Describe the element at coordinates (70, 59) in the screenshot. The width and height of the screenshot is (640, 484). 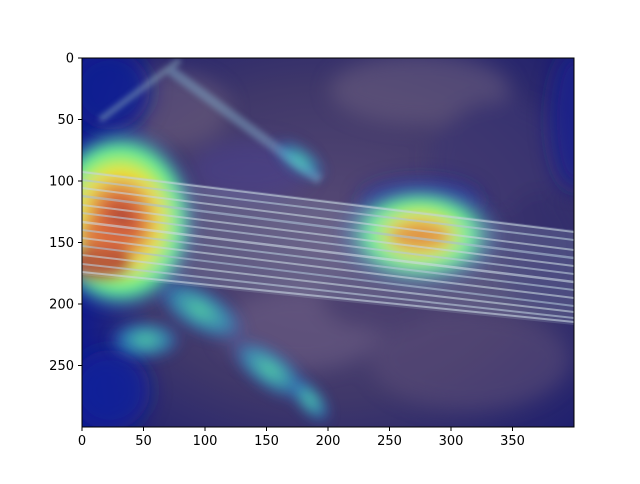
I see `y-tick-label: 0` at that location.